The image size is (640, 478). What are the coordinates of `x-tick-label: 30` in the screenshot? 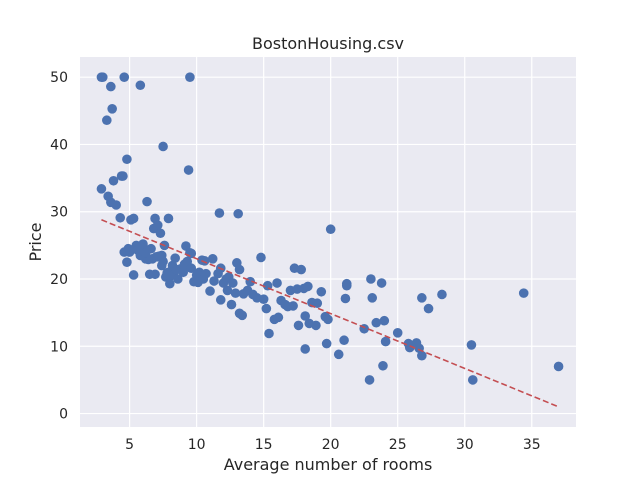 It's located at (465, 445).